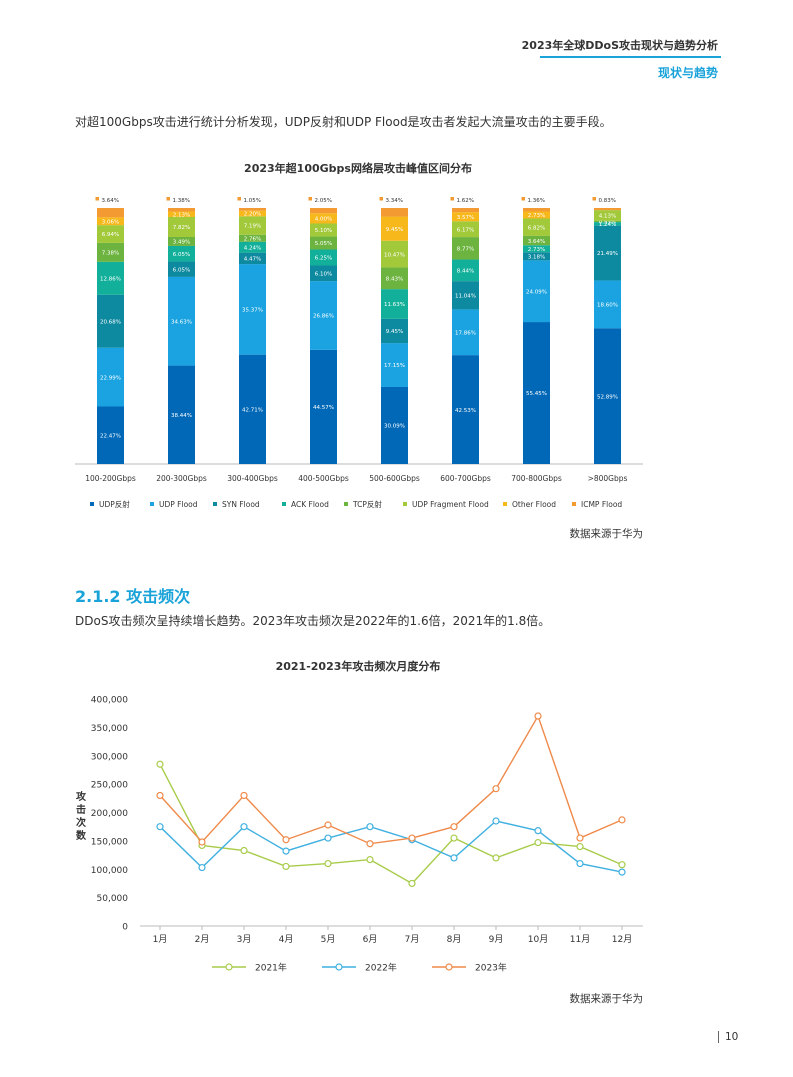 Image resolution: width=793 pixels, height=1077 pixels. What do you see at coordinates (536, 250) in the screenshot?
I see `bar-segment-label: 2.73%` at bounding box center [536, 250].